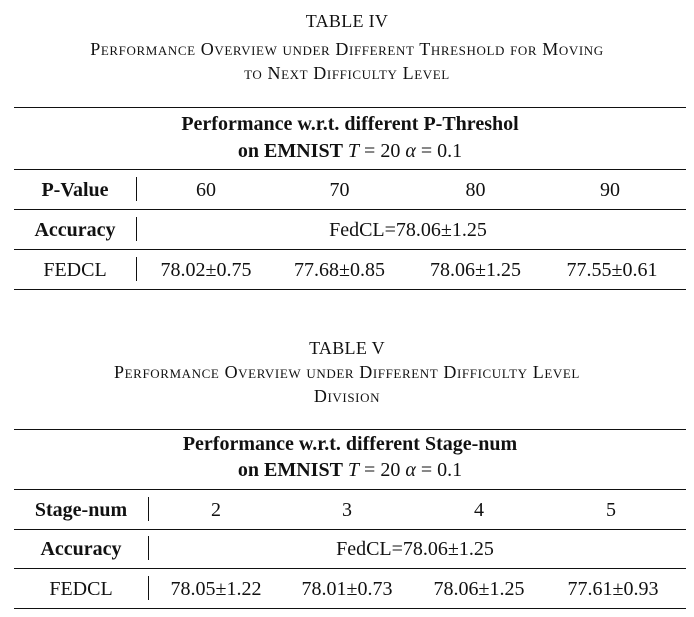 The height and width of the screenshot is (617, 694). What do you see at coordinates (408, 230) in the screenshot?
I see `table-iv-row-accuracy-span: FedCL=78.06±1.25` at bounding box center [408, 230].